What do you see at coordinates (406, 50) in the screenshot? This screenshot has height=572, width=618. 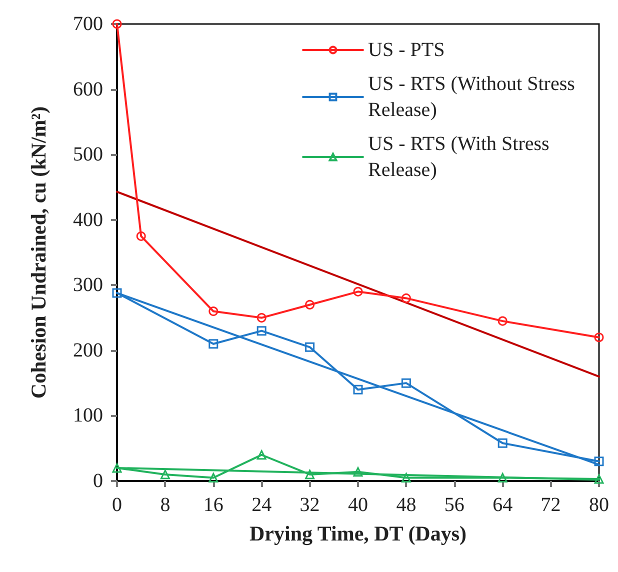 I see `legend-label: US - PTS` at bounding box center [406, 50].